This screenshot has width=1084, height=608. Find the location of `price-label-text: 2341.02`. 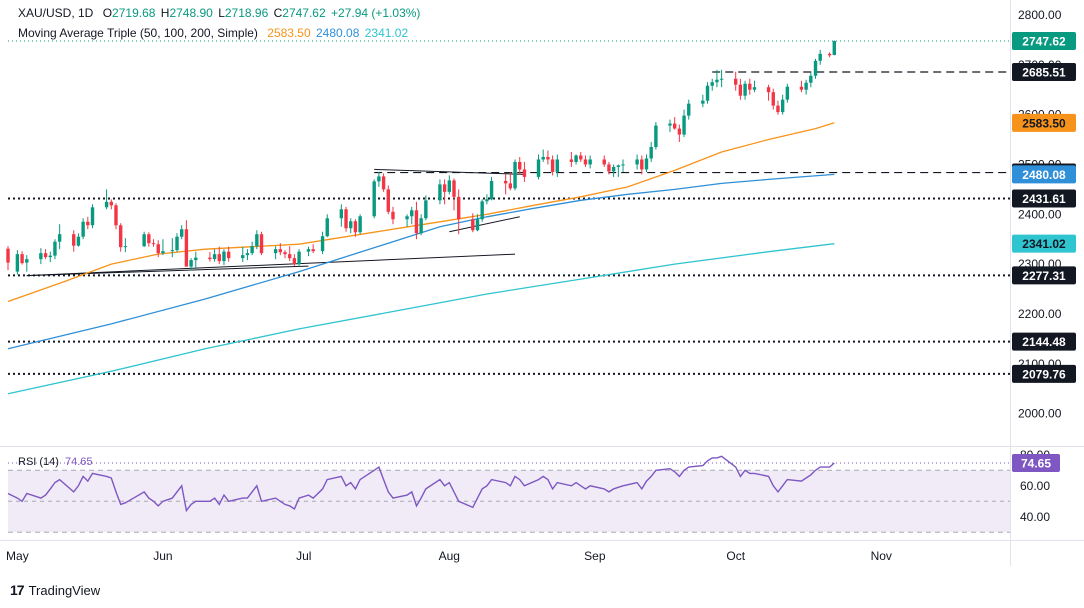

price-label-text: 2341.02 is located at coordinates (1044, 244).